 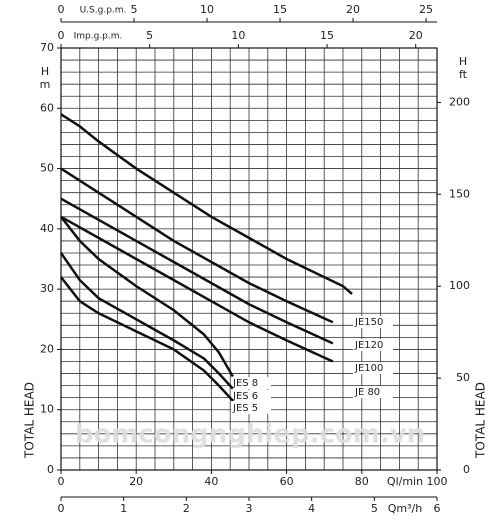 I want to click on y-tick-label: 60, so click(x=47, y=107).